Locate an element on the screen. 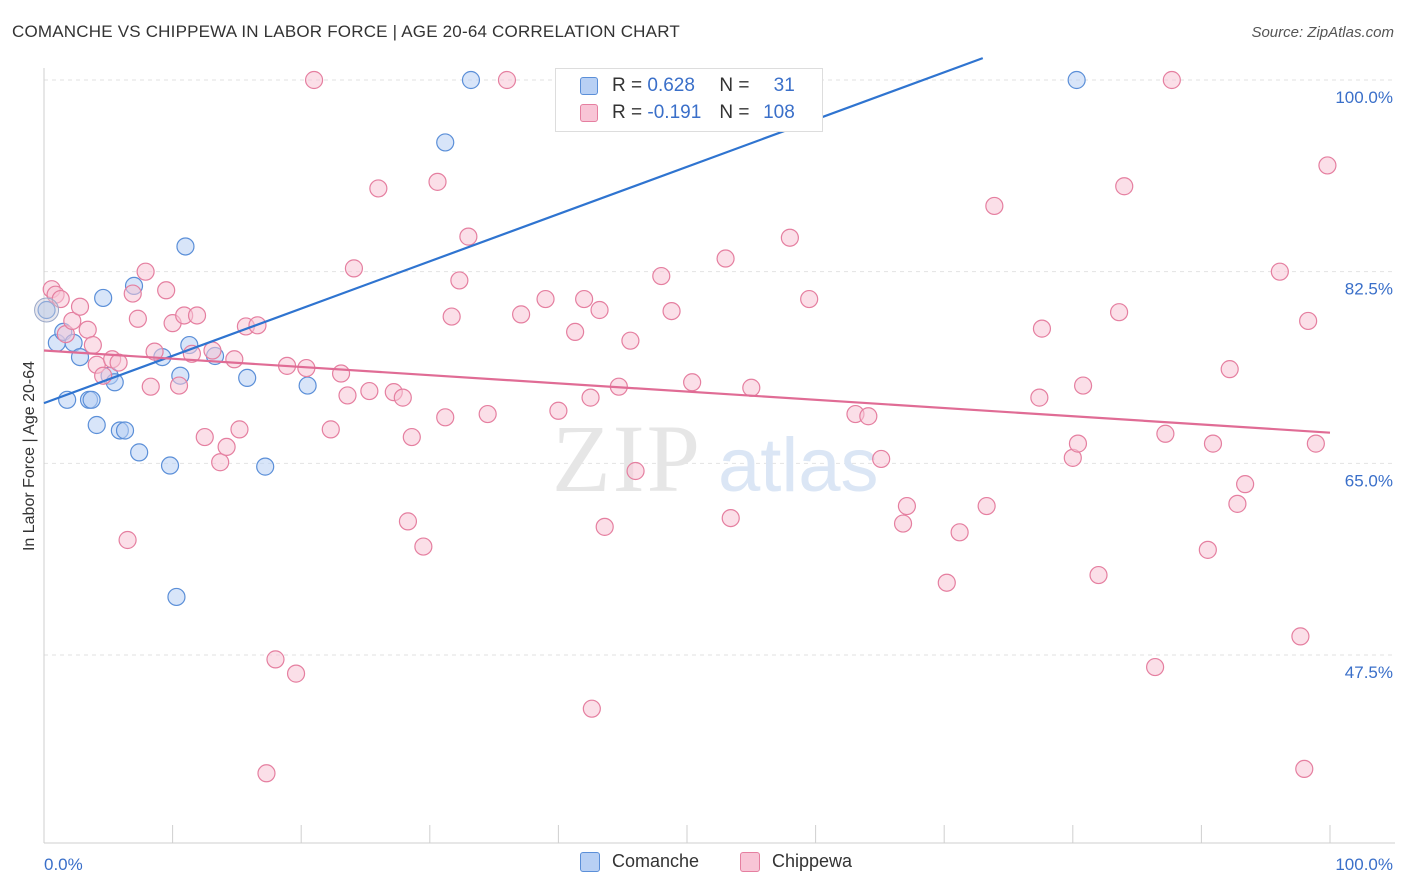 Image resolution: width=1406 pixels, height=892 pixels. x-tick-label: 0.0% is located at coordinates (63, 864).